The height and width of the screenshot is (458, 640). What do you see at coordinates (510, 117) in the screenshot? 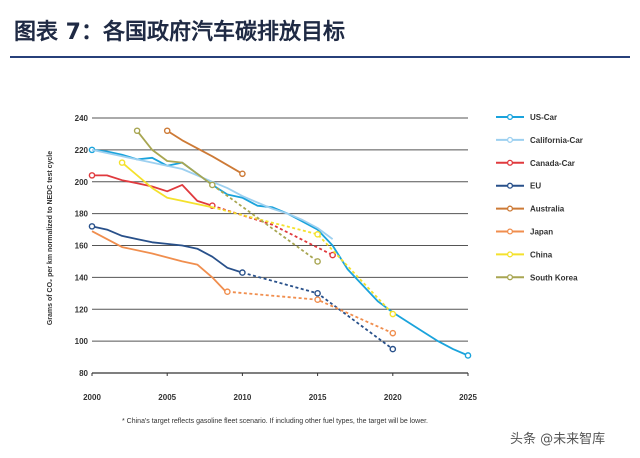
I see `legend-marker-us-car` at bounding box center [510, 117].